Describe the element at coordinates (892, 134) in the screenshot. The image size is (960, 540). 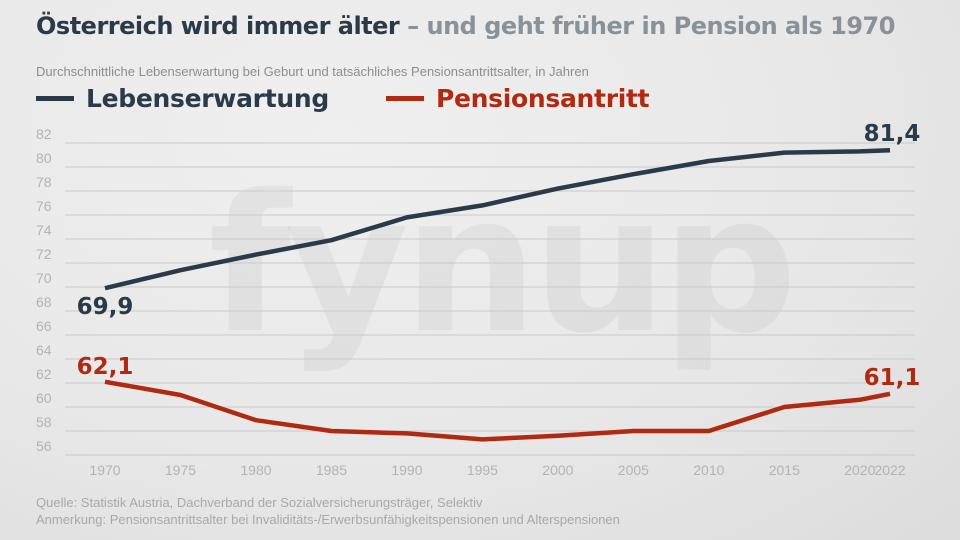
I see `data-label-end: 81,4` at that location.